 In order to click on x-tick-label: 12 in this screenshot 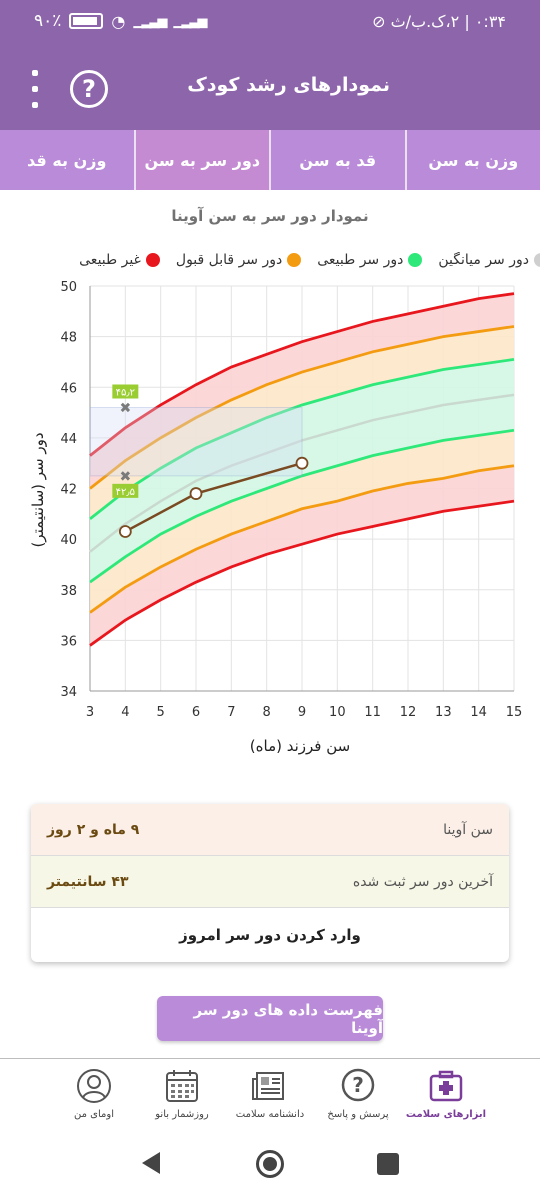, I will do `click(408, 712)`.